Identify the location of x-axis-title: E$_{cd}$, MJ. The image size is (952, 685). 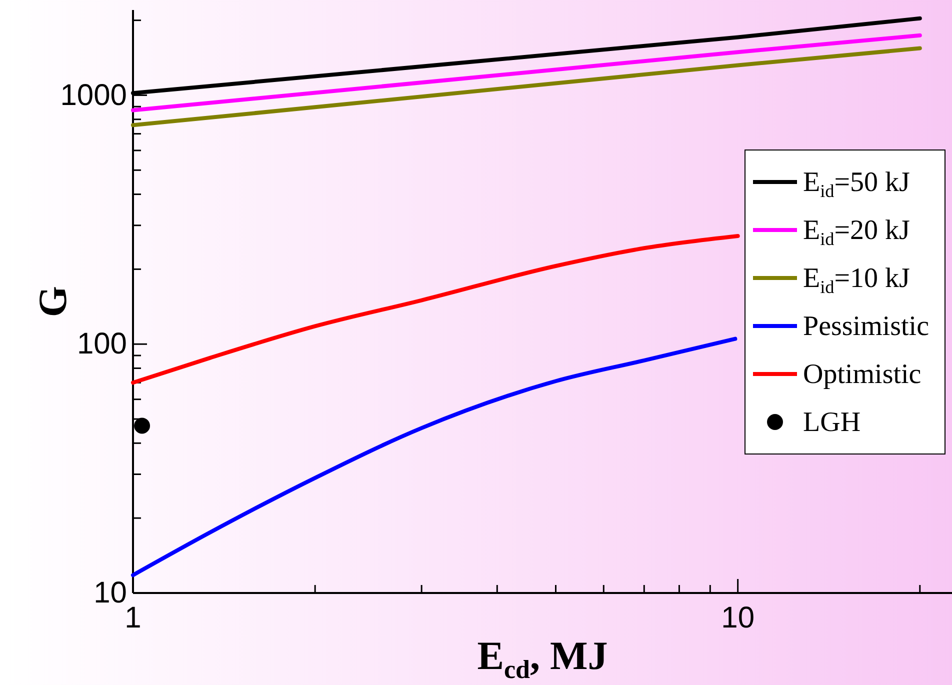
(542, 658).